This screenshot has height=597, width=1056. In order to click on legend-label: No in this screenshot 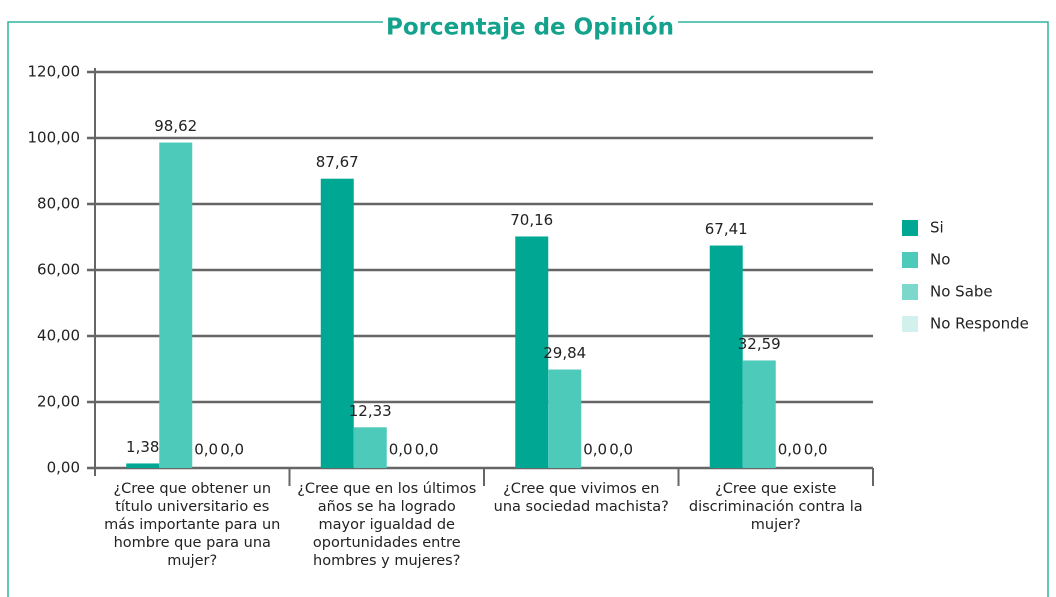, I will do `click(940, 260)`.